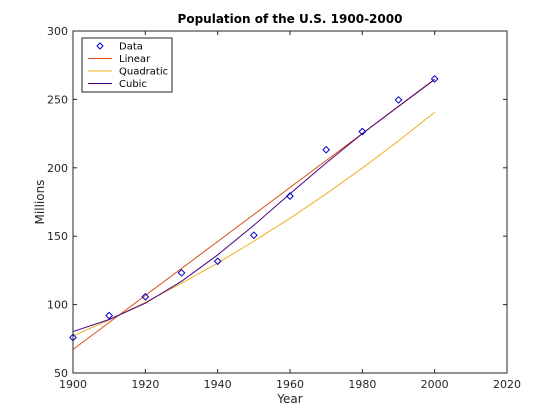 This screenshot has height=420, width=560. I want to click on chart-title: Population of the U.S. 1900-2000, so click(290, 19).